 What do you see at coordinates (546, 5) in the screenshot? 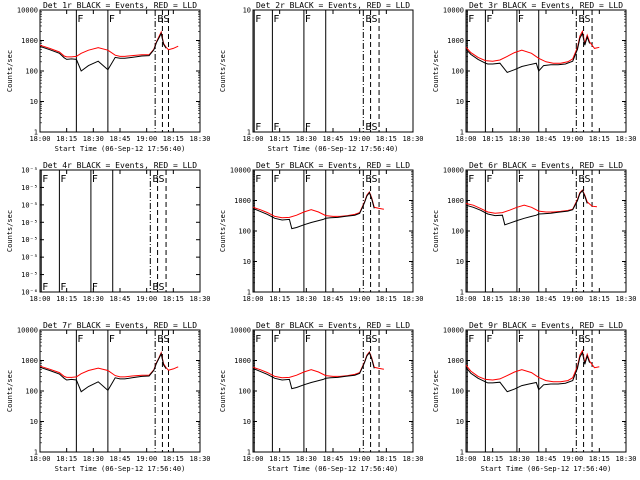
I see `panel-title: Det 3r BLACK = Events, RED = LLD` at bounding box center [546, 5].